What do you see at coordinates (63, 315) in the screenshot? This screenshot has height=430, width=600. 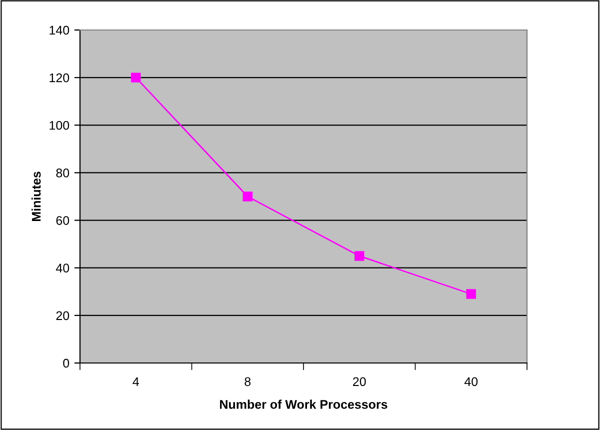 I see `y-tick-label: 20` at bounding box center [63, 315].